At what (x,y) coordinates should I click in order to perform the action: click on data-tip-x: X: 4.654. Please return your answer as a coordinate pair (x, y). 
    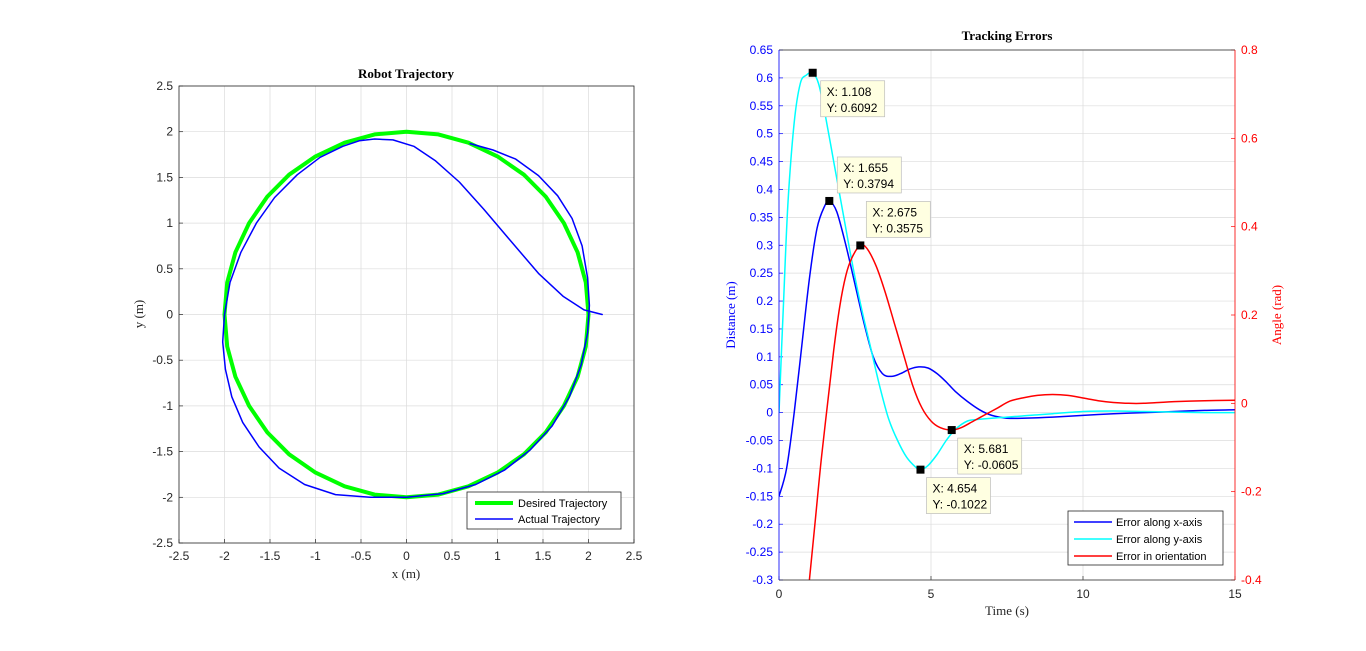
    Looking at the image, I should click on (954, 489).